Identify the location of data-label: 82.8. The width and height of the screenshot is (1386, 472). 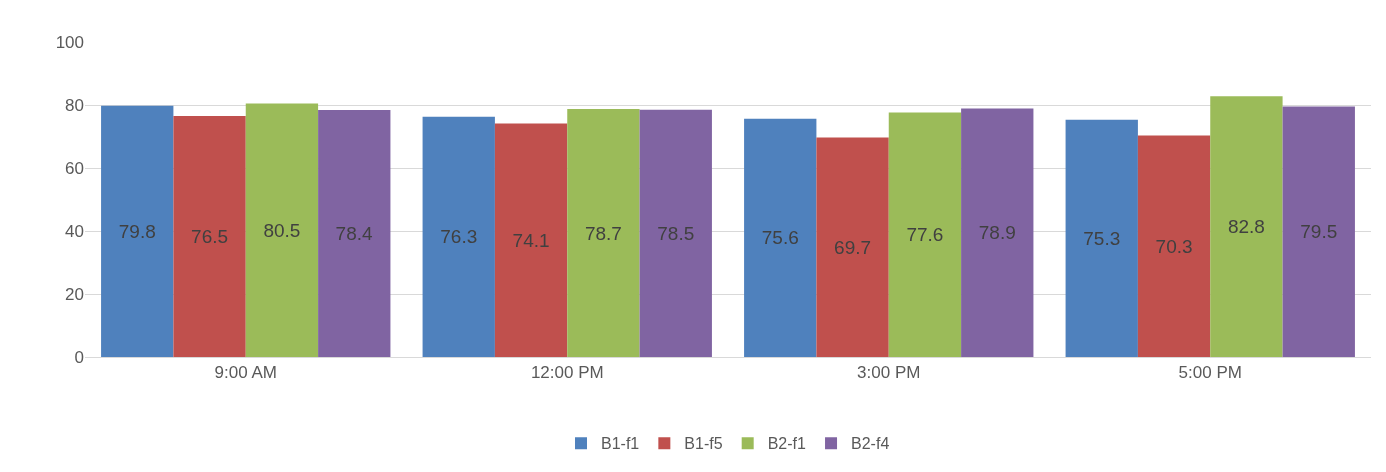
(1246, 227).